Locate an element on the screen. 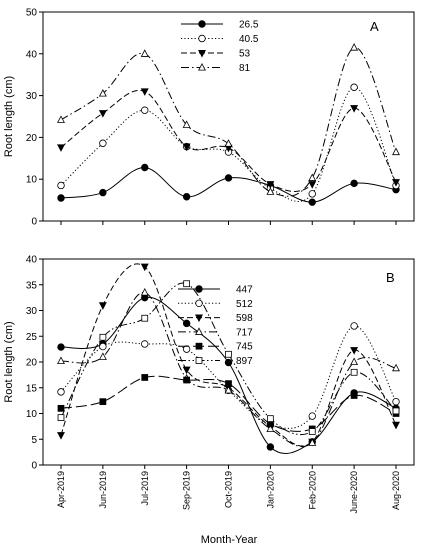  y-tick-label: 35 is located at coordinates (32, 285).